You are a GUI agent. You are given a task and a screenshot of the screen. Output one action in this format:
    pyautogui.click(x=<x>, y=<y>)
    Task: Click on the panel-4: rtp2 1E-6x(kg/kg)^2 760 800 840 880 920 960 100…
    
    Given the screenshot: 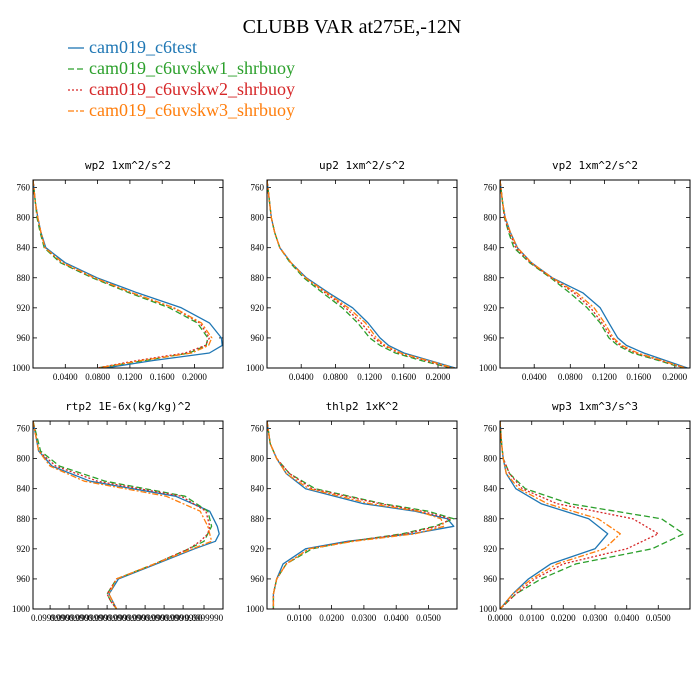 What is the action you would take?
    pyautogui.click(x=118, y=511)
    